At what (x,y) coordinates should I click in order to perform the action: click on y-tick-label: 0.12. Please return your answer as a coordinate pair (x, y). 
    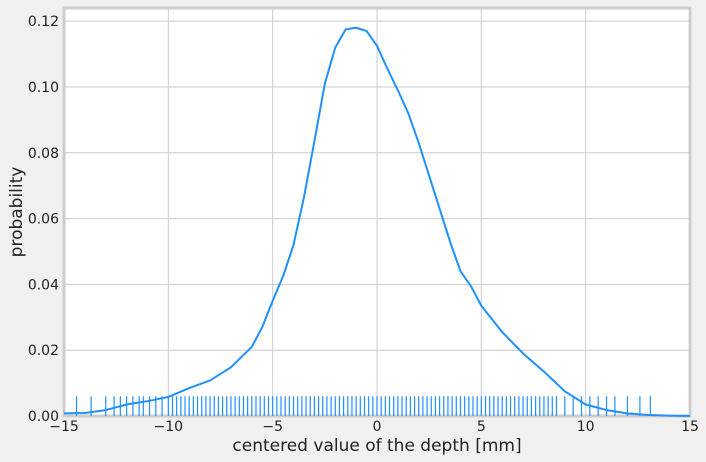
    Looking at the image, I should click on (43, 22).